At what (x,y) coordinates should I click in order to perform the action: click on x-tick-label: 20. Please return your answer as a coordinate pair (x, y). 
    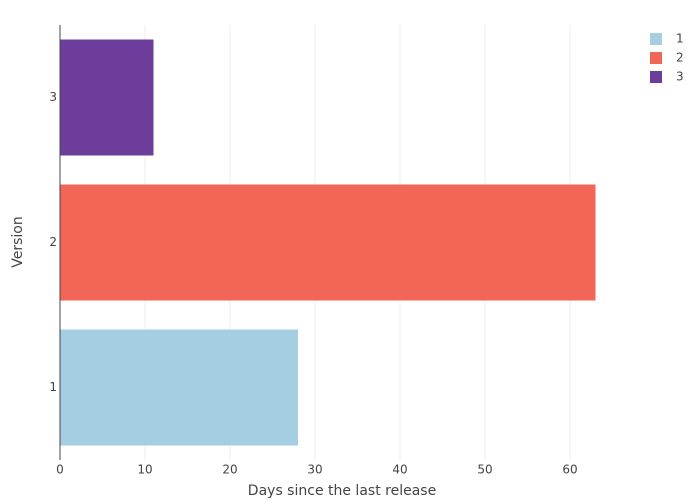
    Looking at the image, I should click on (229, 470).